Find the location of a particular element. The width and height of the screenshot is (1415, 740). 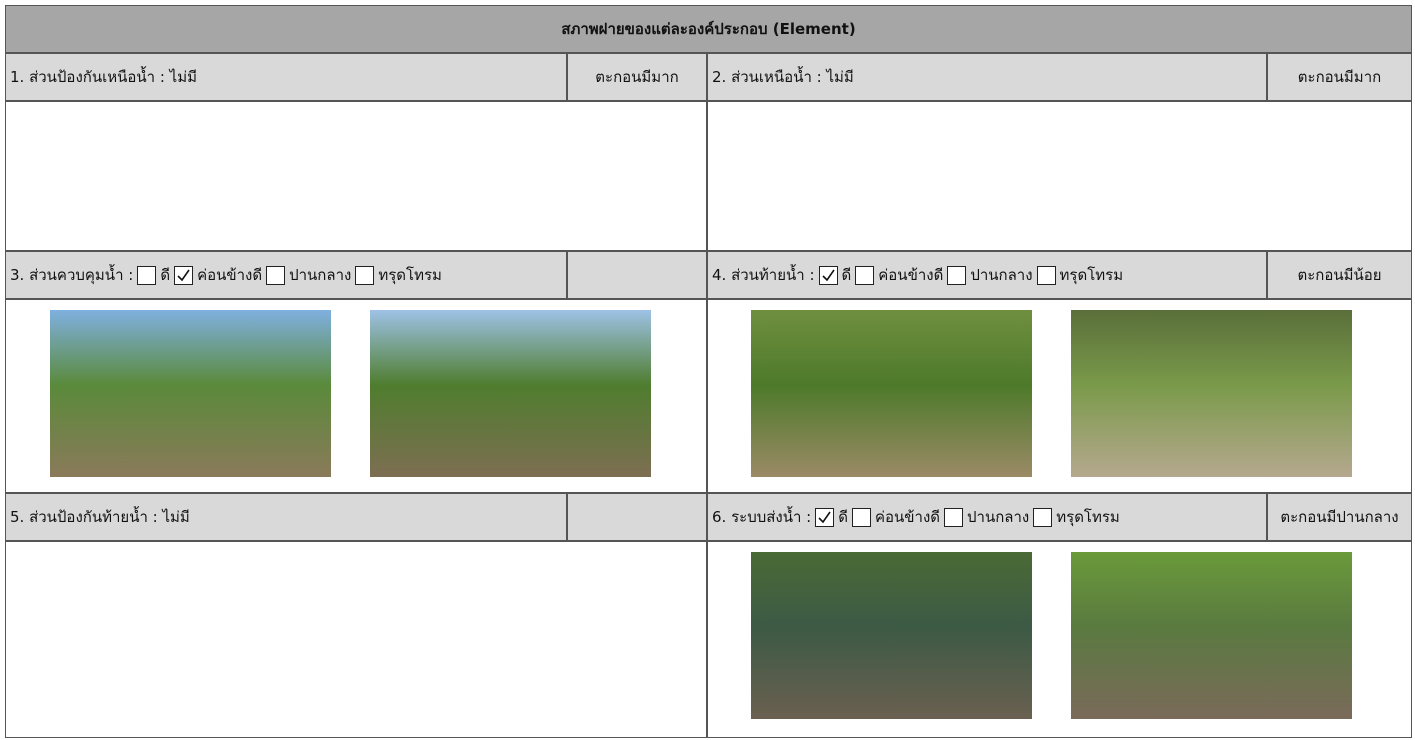

section-header: 1. ส่วนป้องกันเหนือน้ำ : ไม่มี is located at coordinates (286, 77).